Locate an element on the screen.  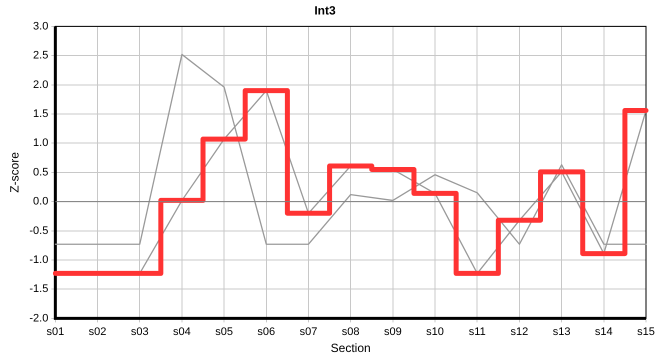
x-tick-label: s11 is located at coordinates (477, 332).